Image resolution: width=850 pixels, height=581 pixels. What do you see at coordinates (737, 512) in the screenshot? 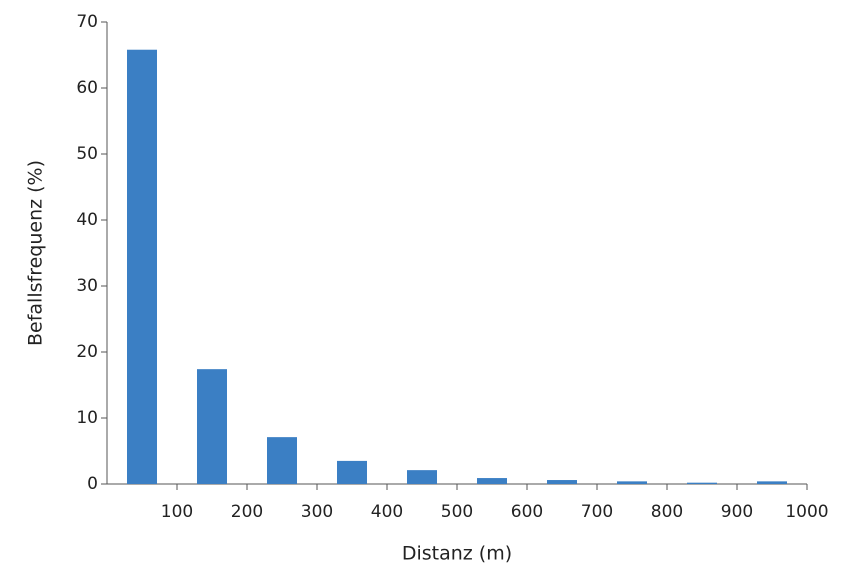
I see `x-tick-label: 900` at bounding box center [737, 512].